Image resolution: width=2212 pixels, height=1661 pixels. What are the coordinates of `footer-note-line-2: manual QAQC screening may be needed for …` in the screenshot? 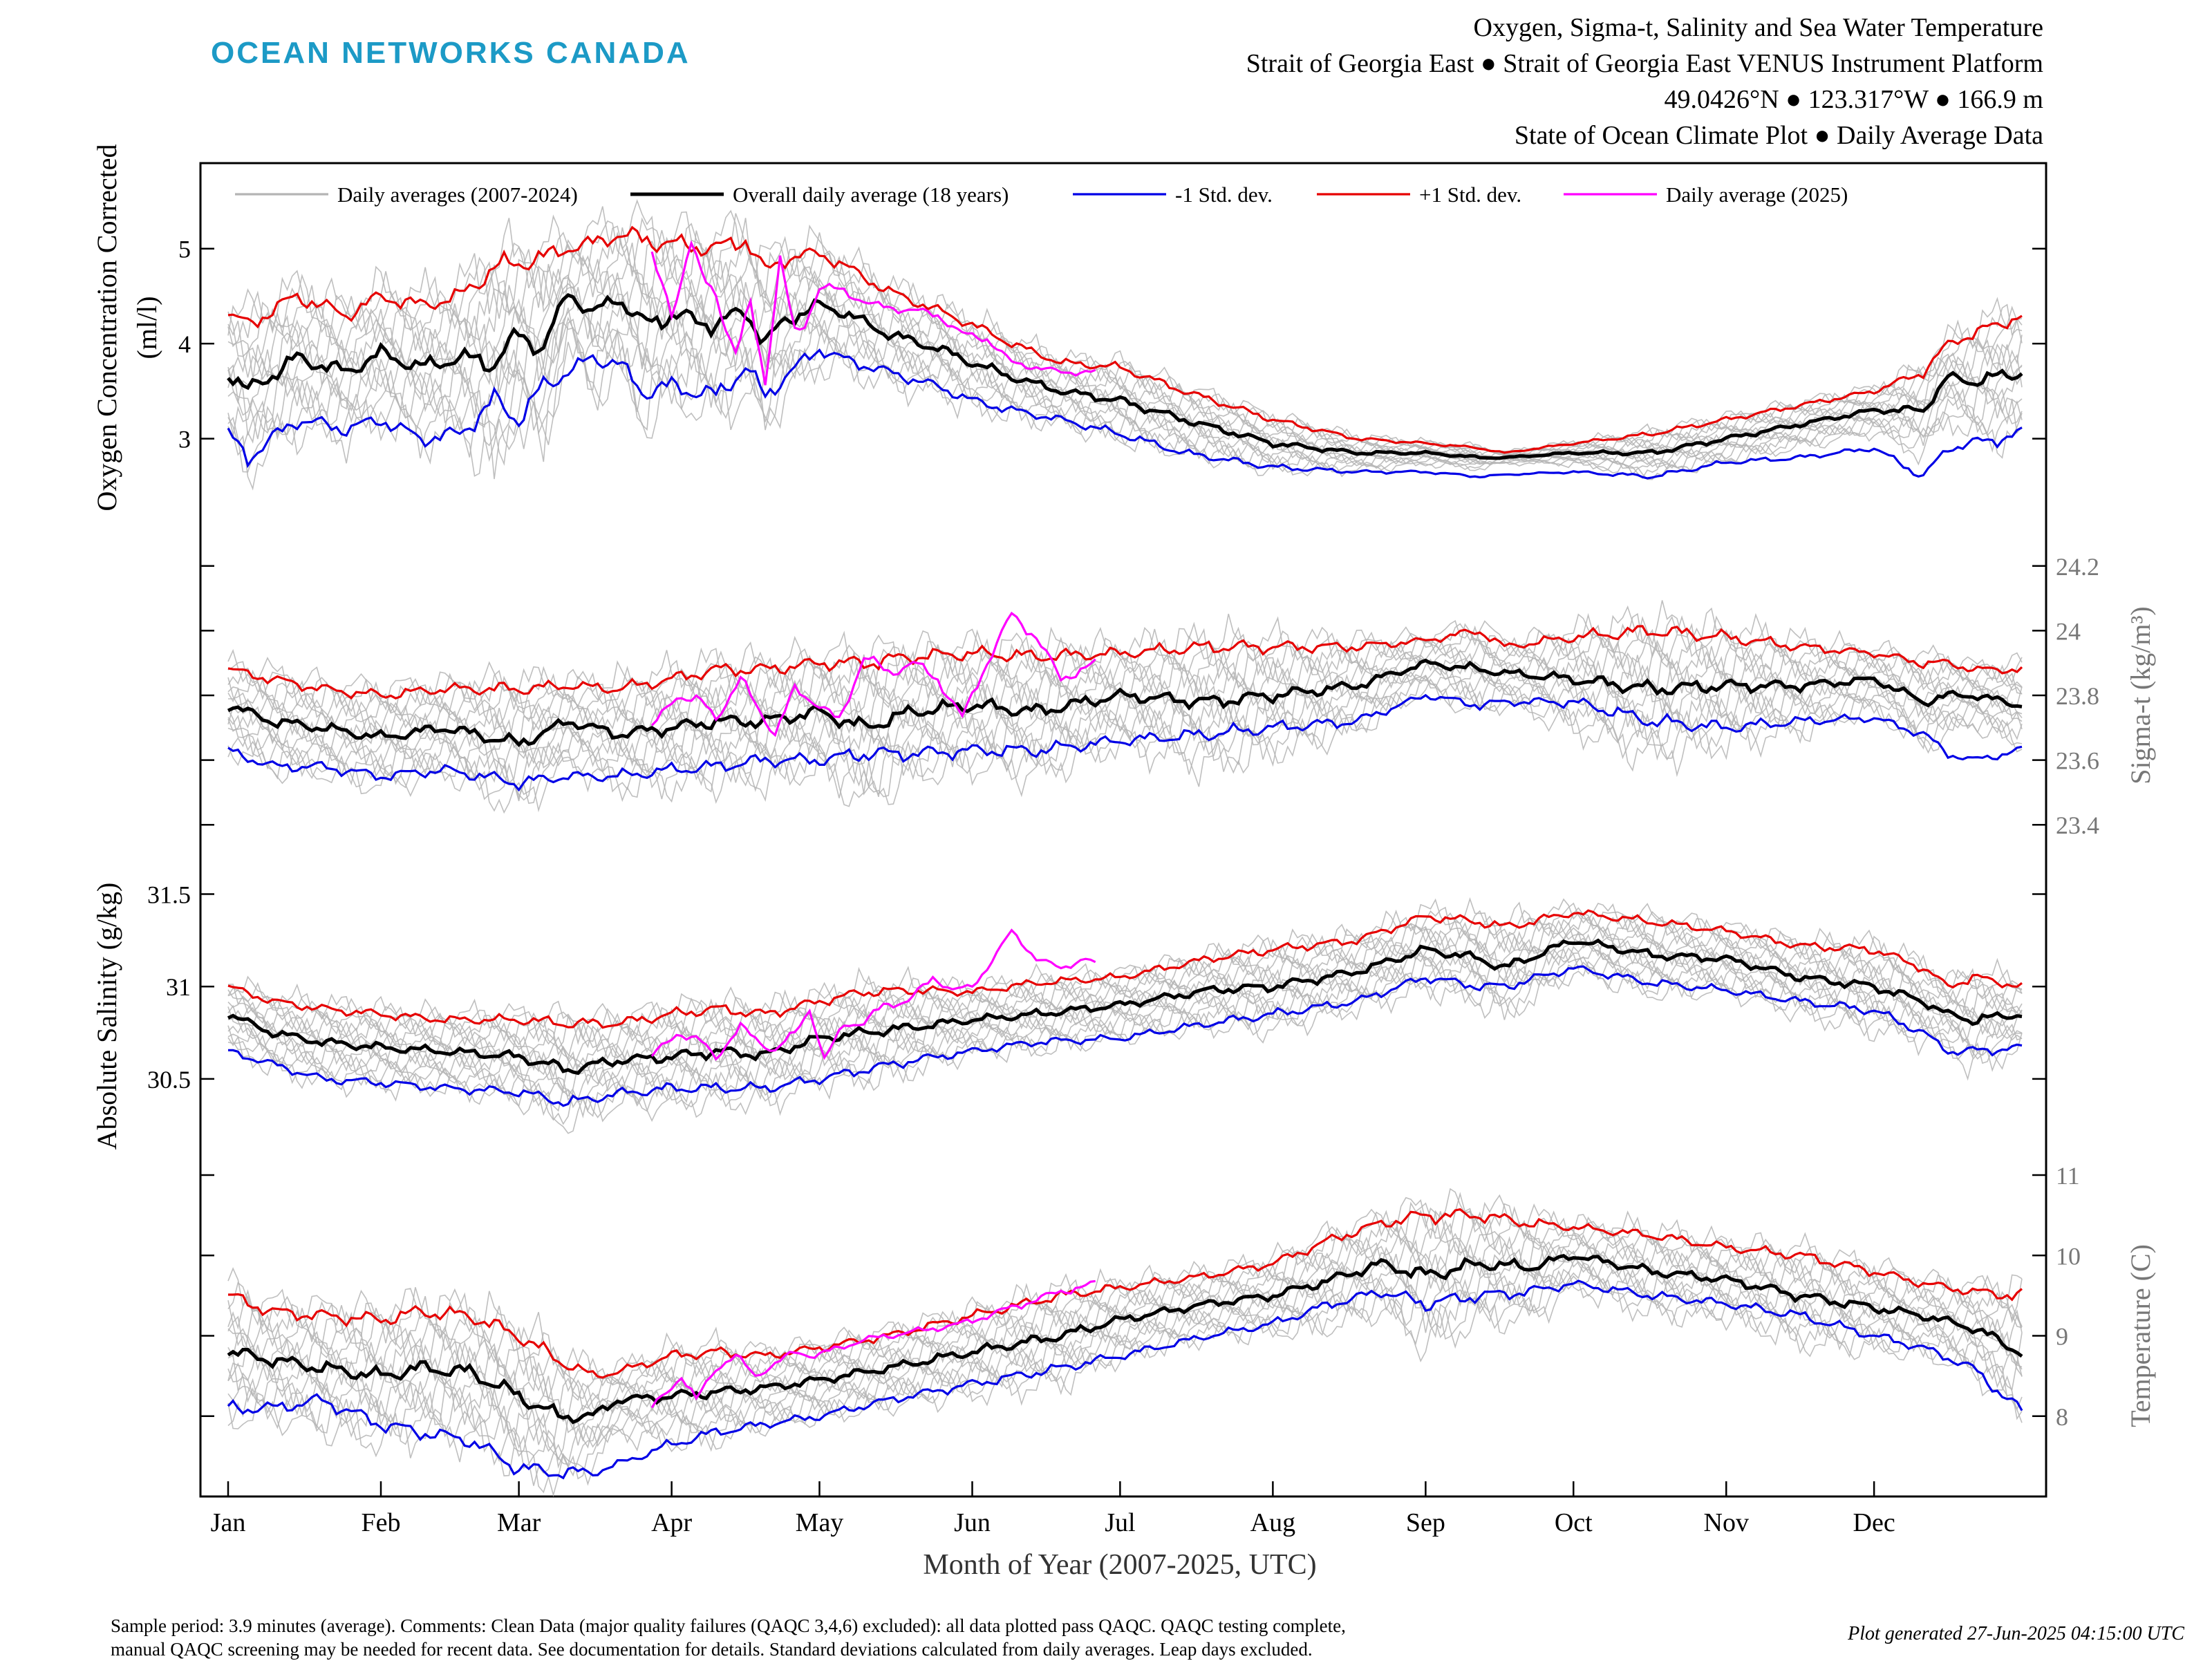 It's located at (712, 1649).